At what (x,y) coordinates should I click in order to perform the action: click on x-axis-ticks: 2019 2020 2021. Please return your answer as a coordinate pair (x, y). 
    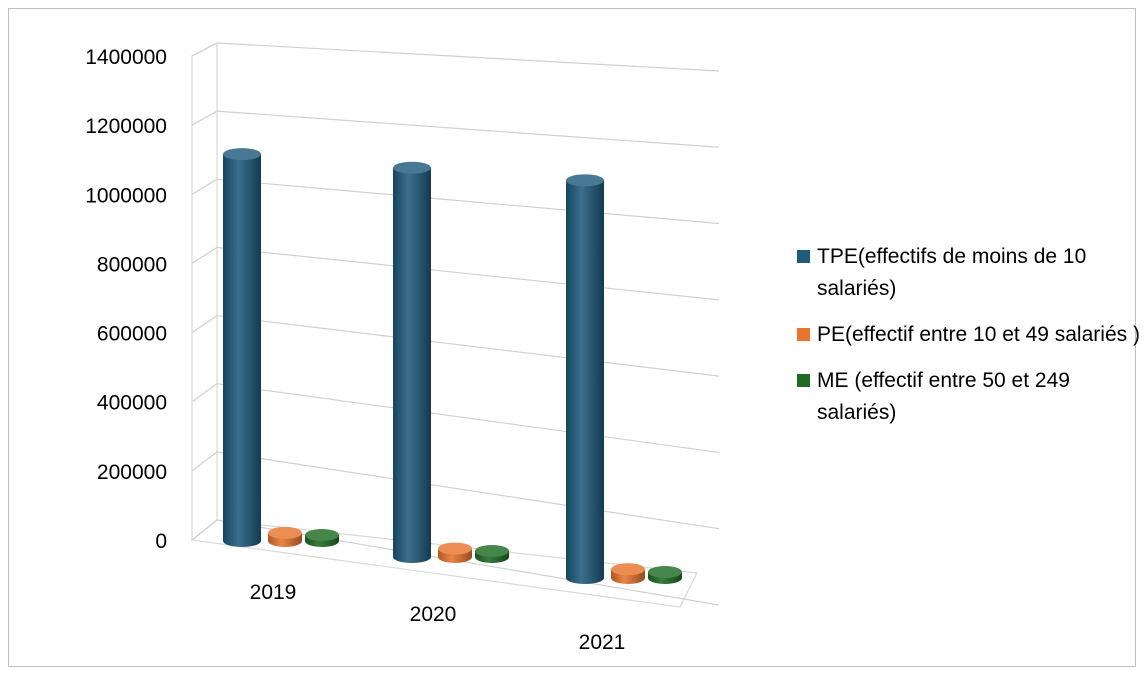
    Looking at the image, I should click on (438, 617).